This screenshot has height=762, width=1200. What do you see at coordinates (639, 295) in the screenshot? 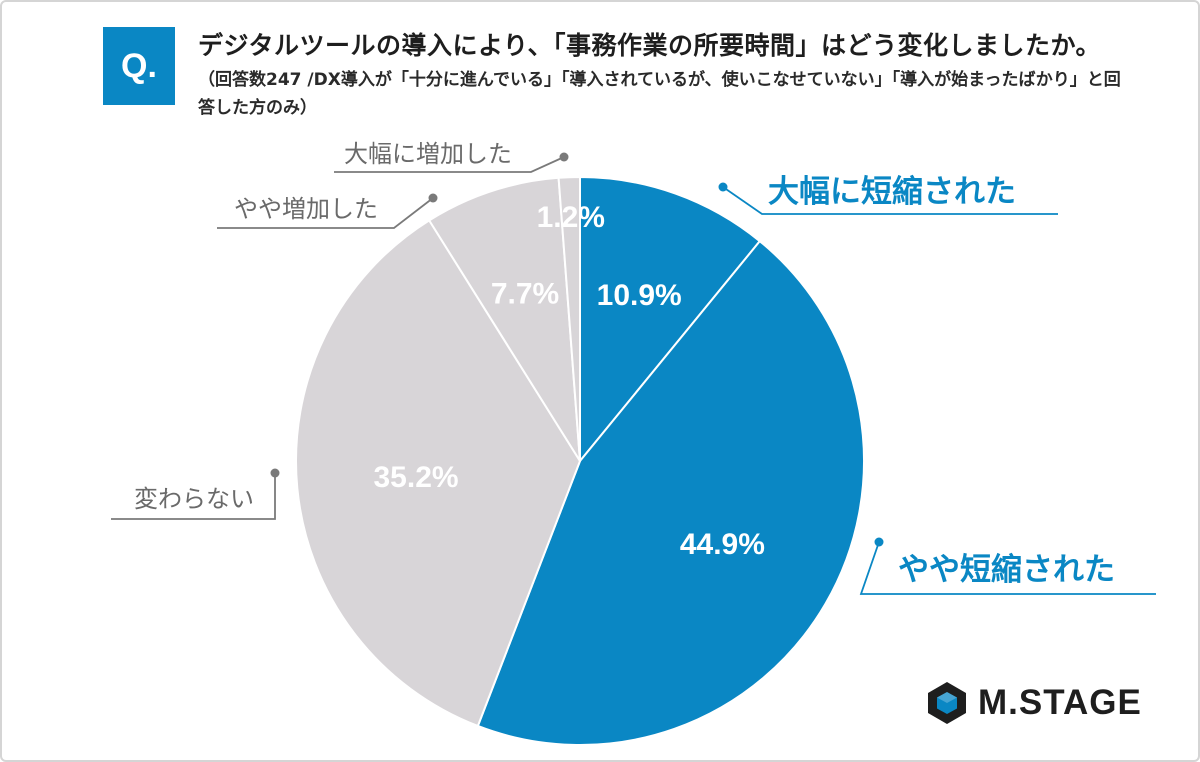
I see `slice-value-label-0: 10.9%` at bounding box center [639, 295].